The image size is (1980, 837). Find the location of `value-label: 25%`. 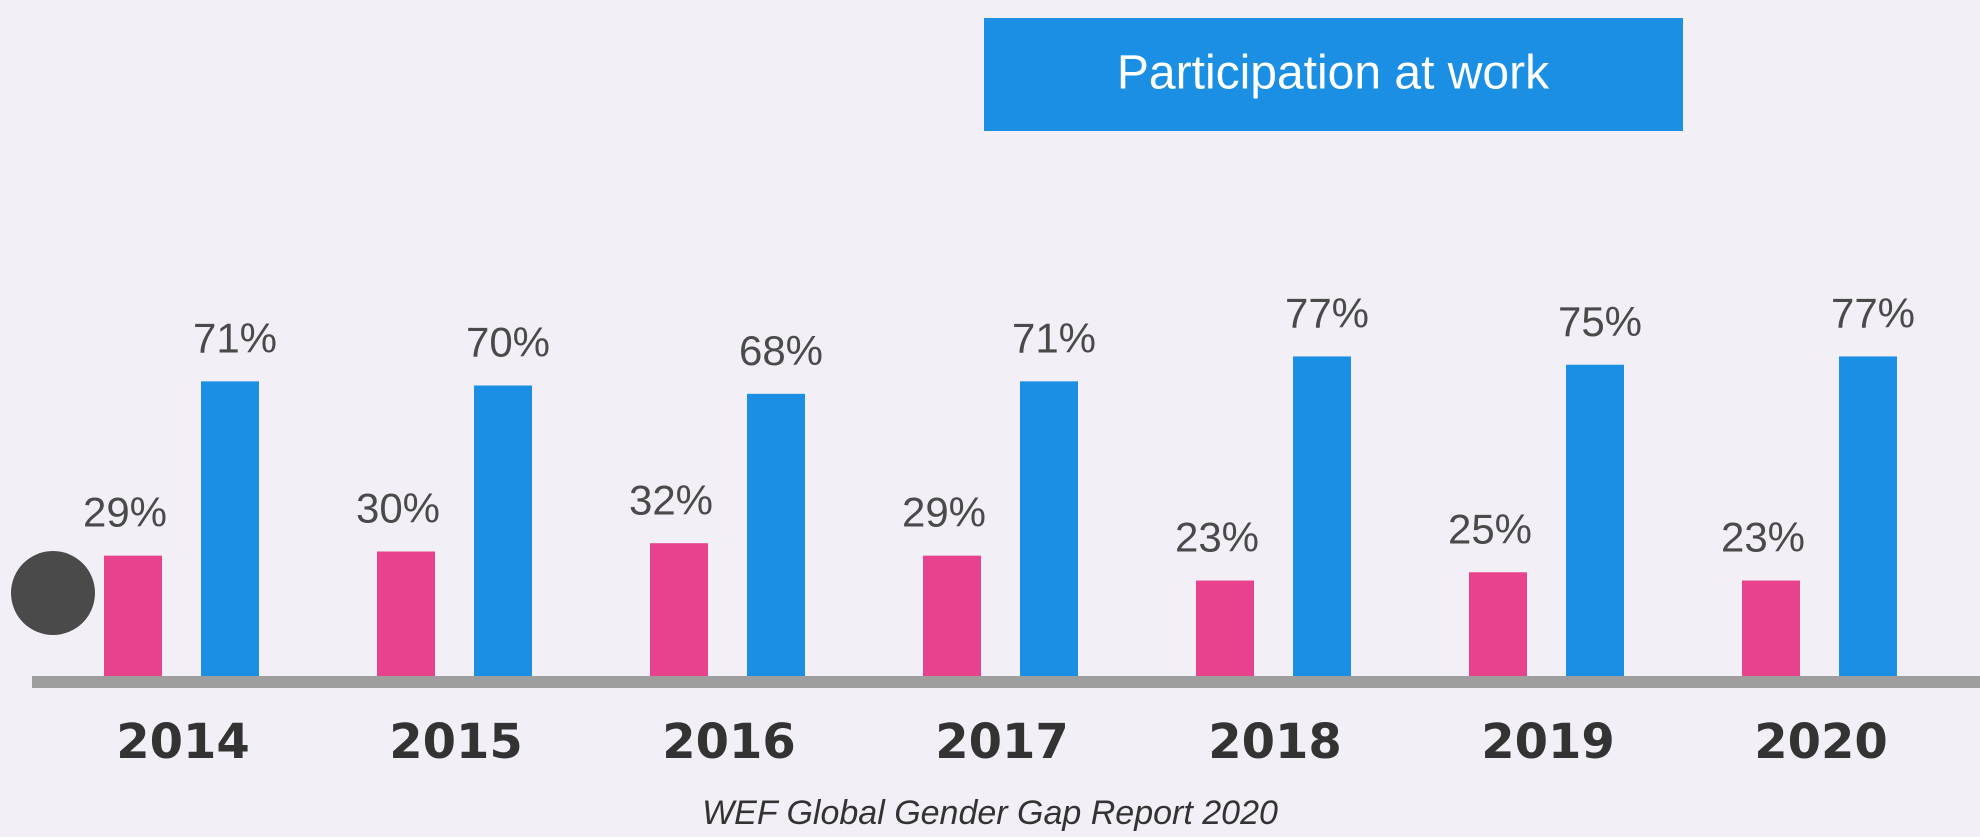

value-label: 25% is located at coordinates (1490, 528).